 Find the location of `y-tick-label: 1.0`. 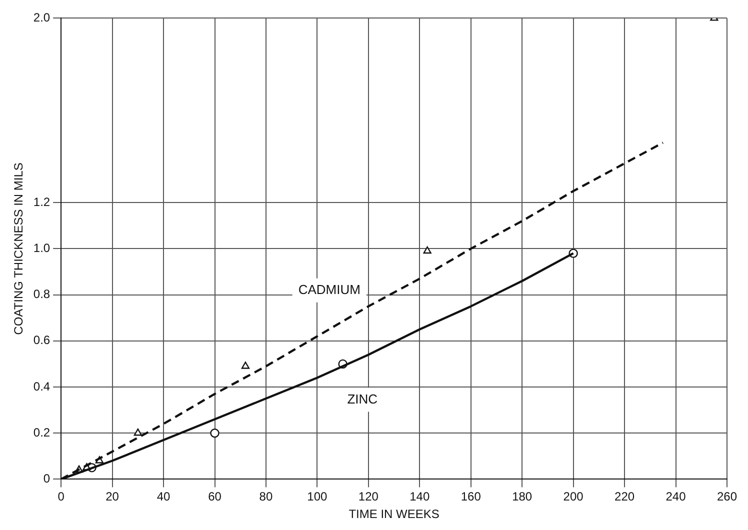

y-tick-label: 1.0 is located at coordinates (41, 248).